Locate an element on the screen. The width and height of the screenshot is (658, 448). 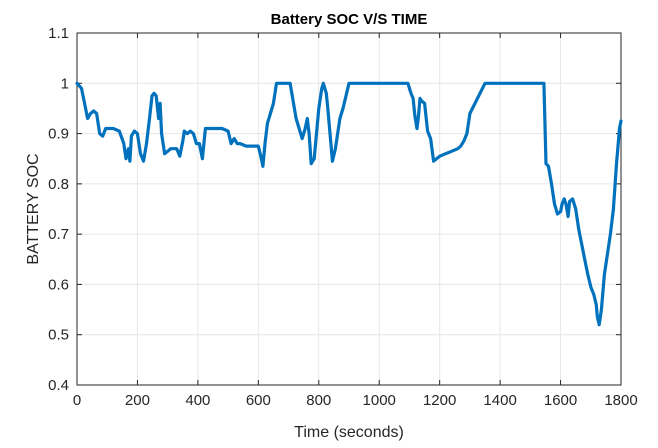
y-axis-label: BATTERY SOC is located at coordinates (33, 208).